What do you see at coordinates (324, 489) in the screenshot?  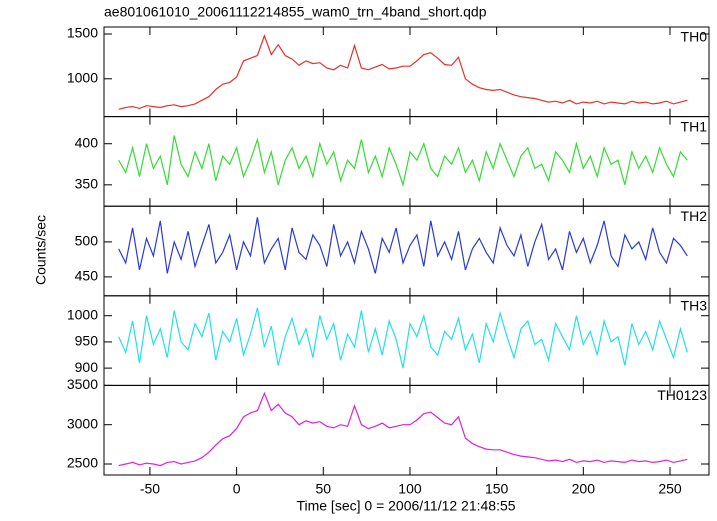 I see `x-tick-label: 50` at bounding box center [324, 489].